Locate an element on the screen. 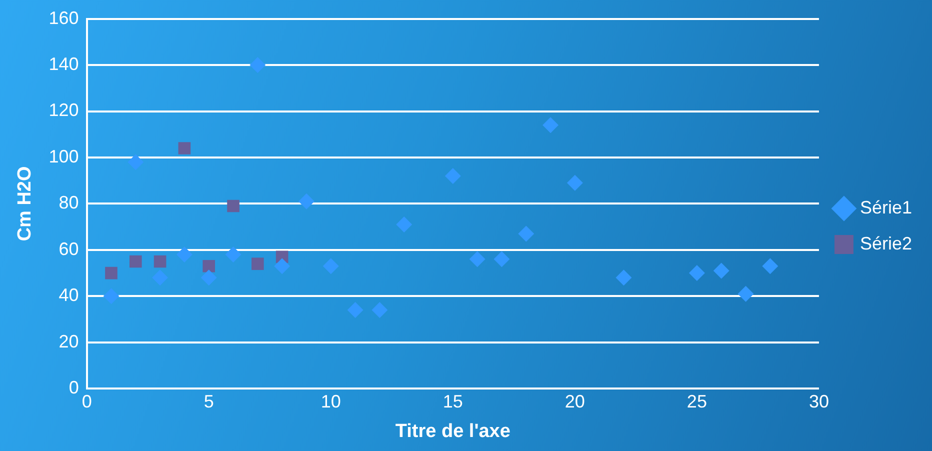 This screenshot has height=451, width=932. y-tick-label: 140 is located at coordinates (63, 64).